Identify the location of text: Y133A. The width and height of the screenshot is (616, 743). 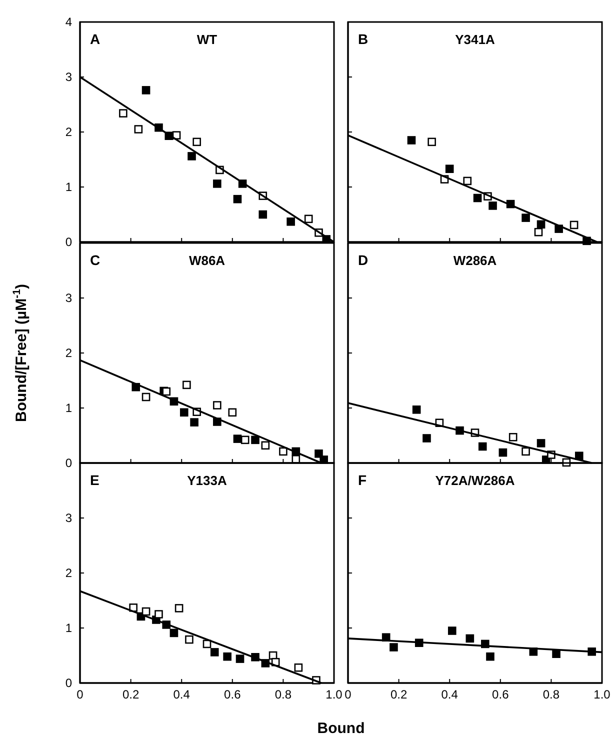
(207, 480).